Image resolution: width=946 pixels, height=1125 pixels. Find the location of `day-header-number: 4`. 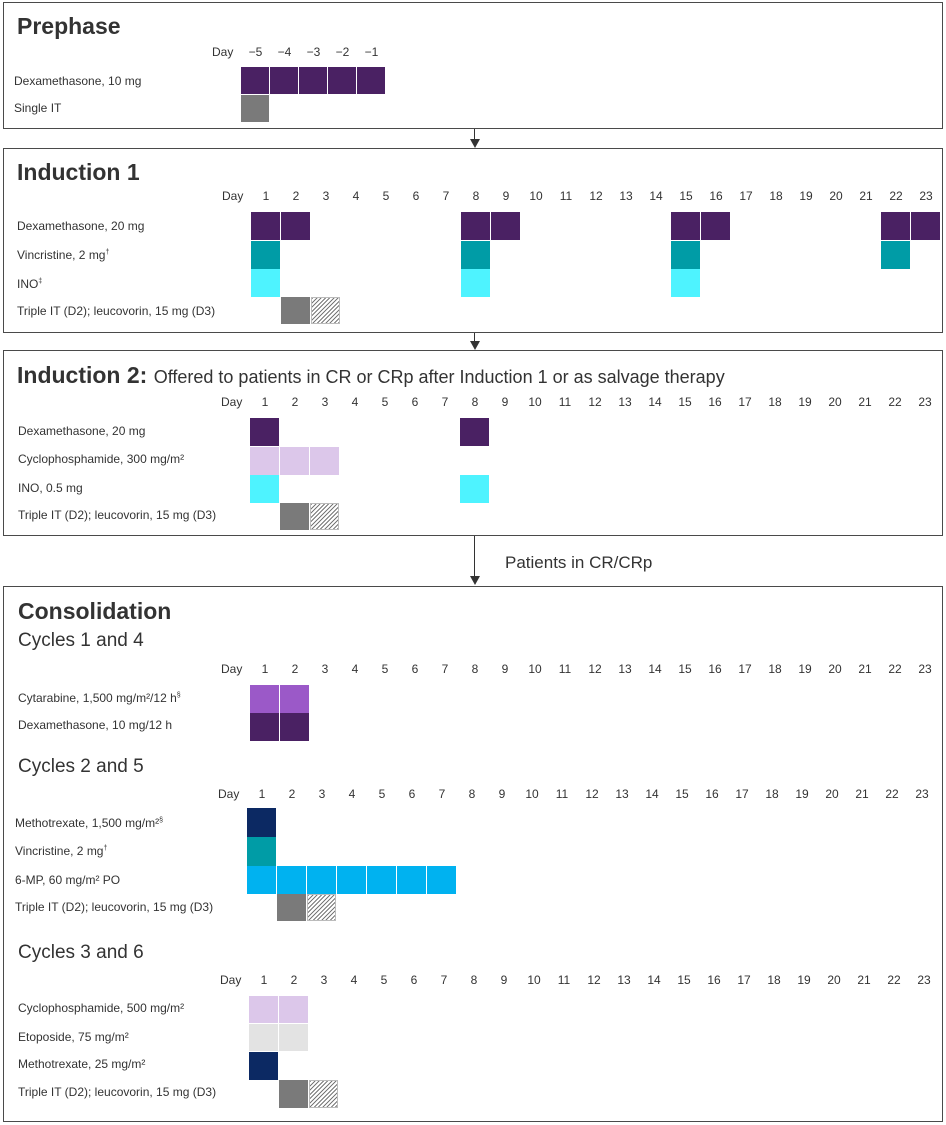

day-header-number: 4 is located at coordinates (355, 402).